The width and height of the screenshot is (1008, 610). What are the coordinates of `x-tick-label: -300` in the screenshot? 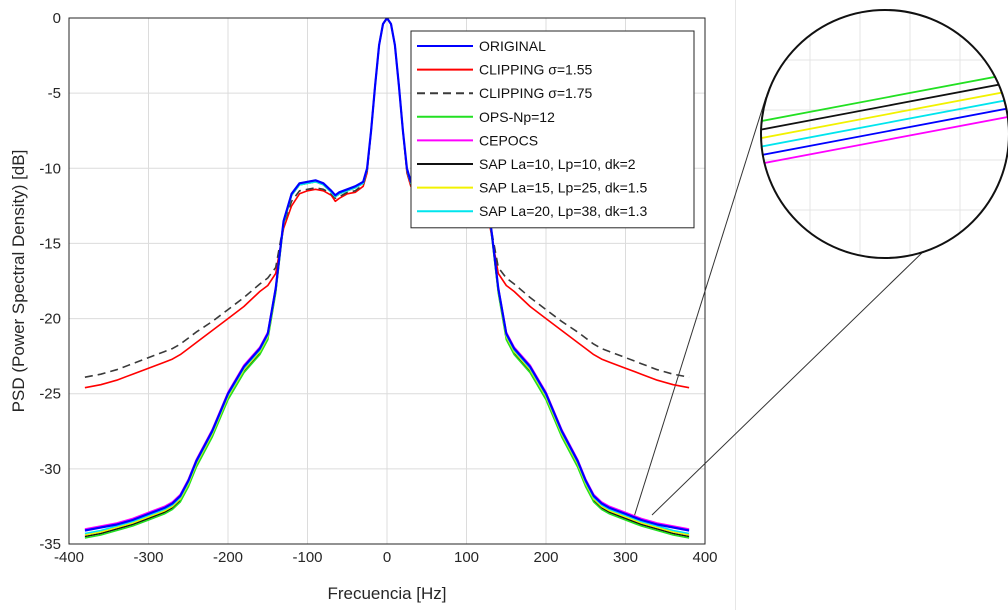 It's located at (148, 557).